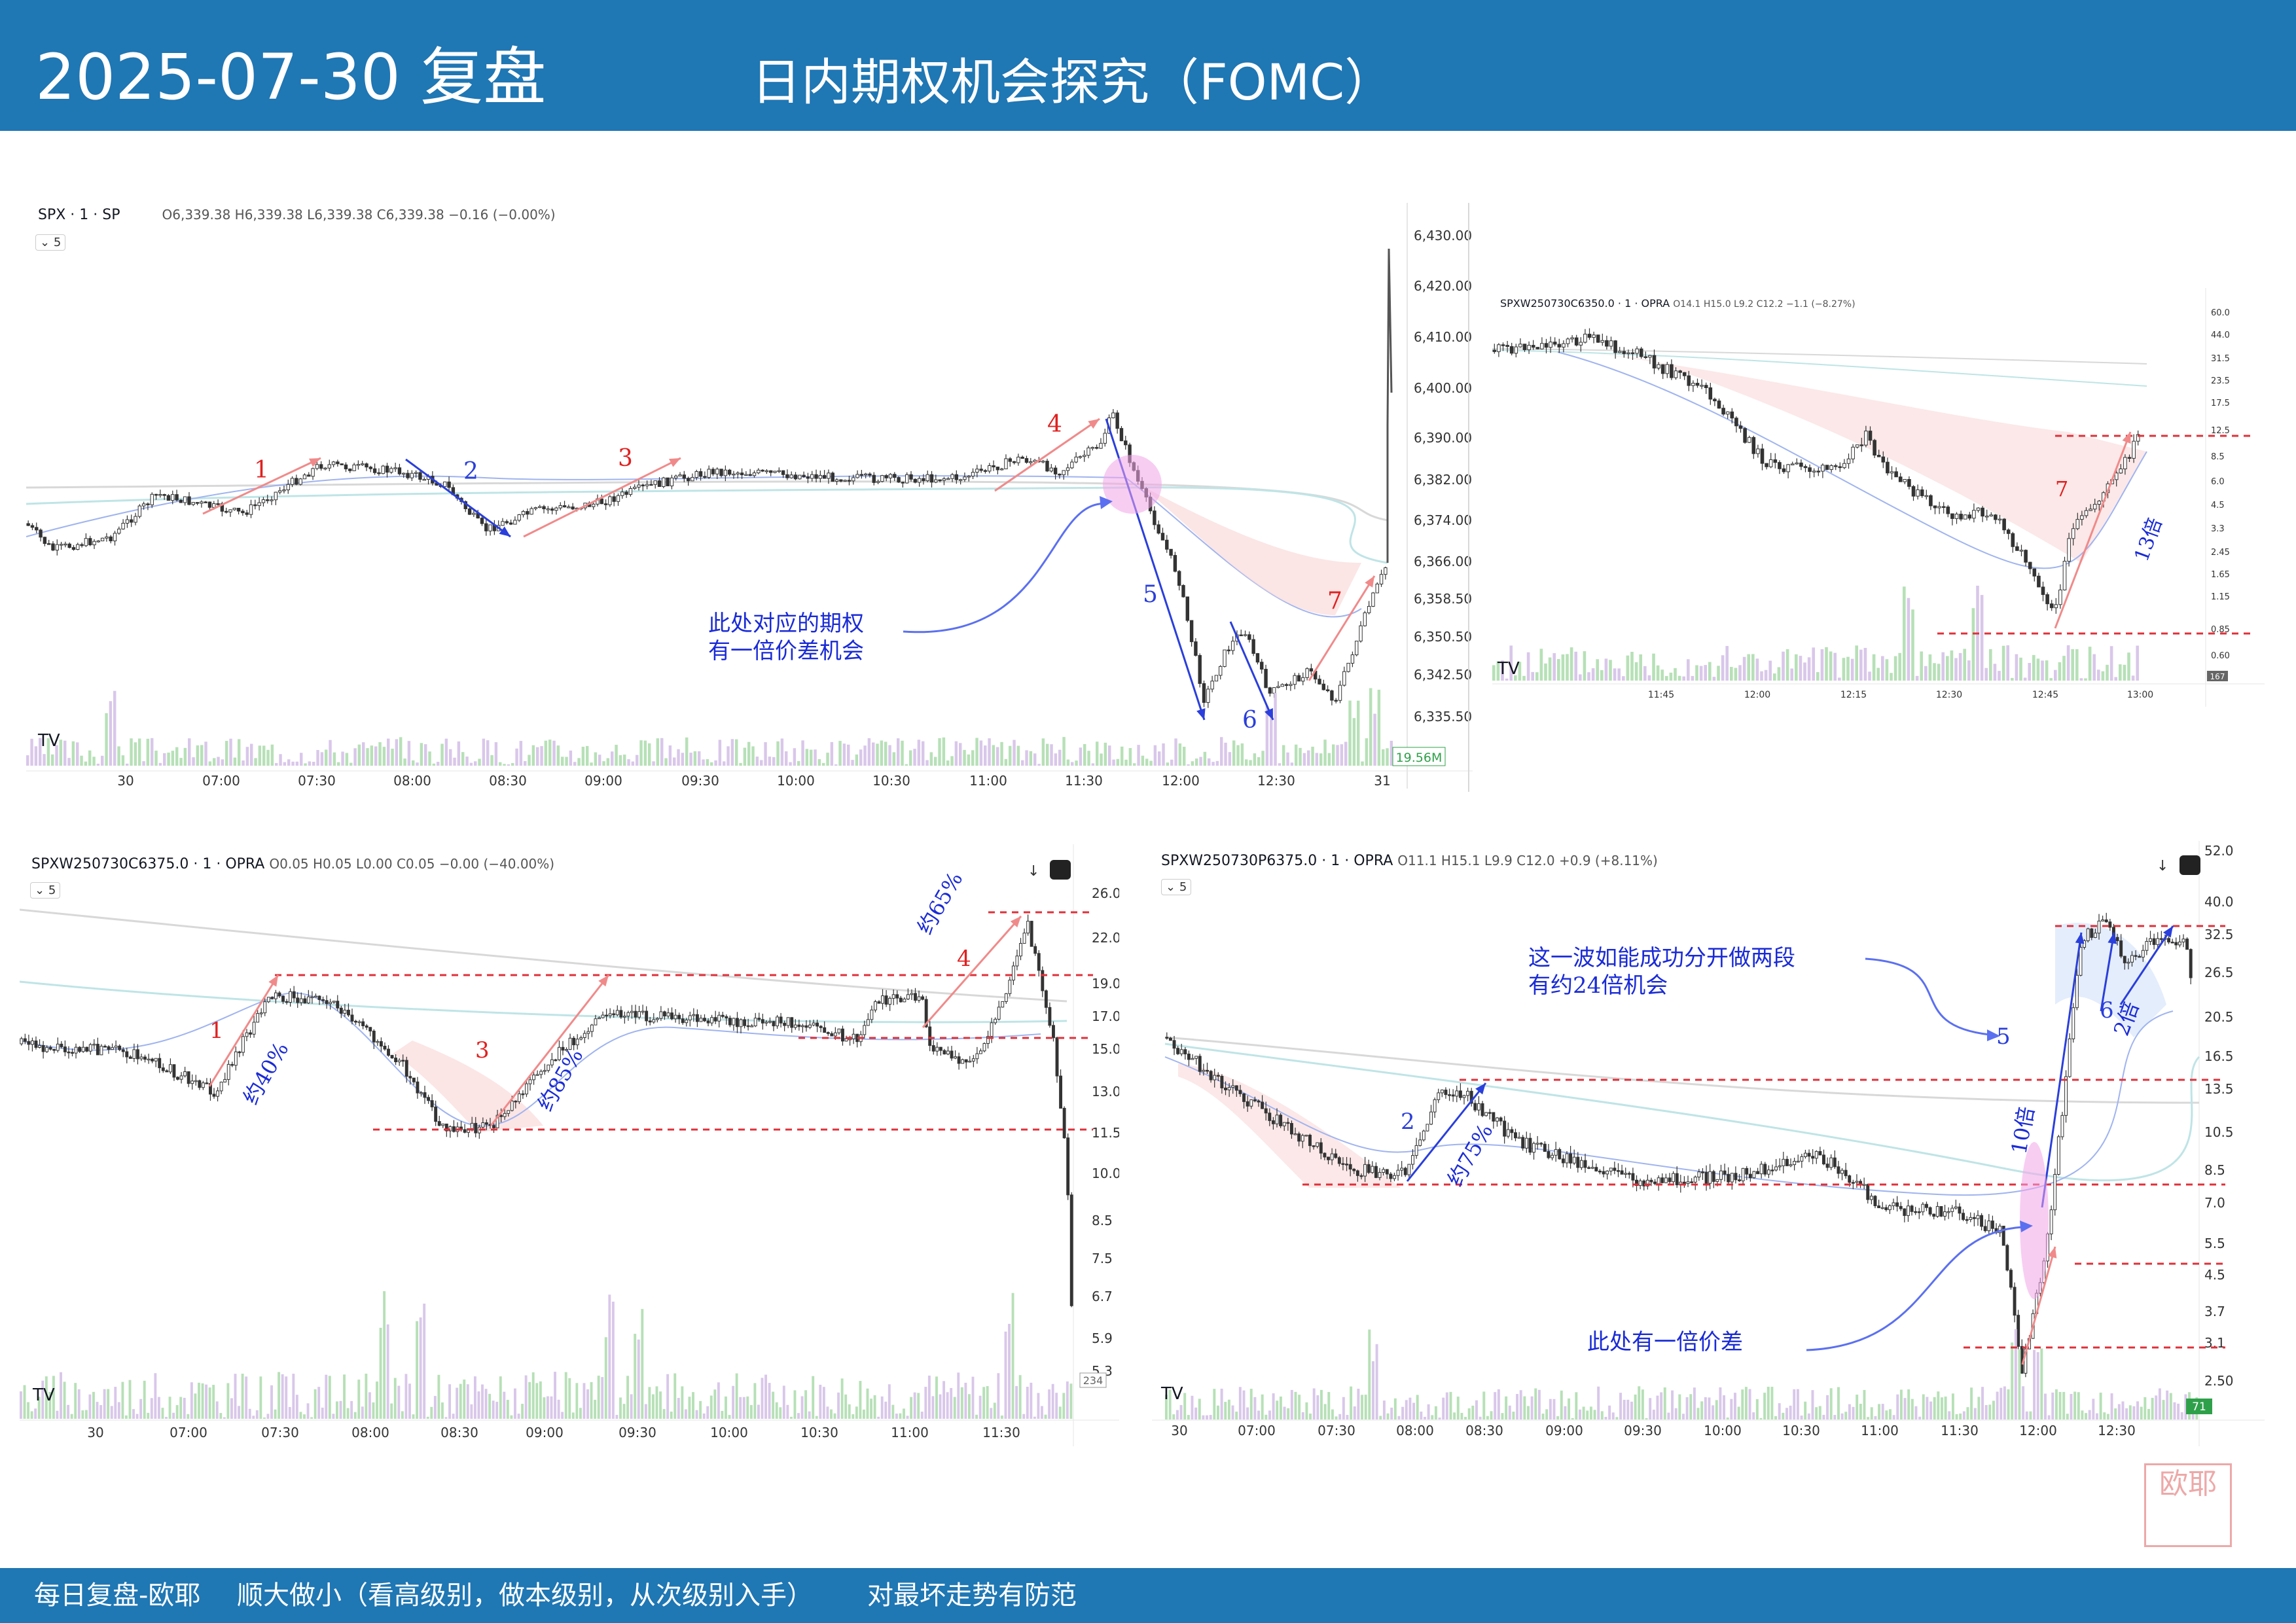 This screenshot has width=2296, height=1623. What do you see at coordinates (2093, 530) in the screenshot?
I see `c6350-wave-7-arrow` at bounding box center [2093, 530].